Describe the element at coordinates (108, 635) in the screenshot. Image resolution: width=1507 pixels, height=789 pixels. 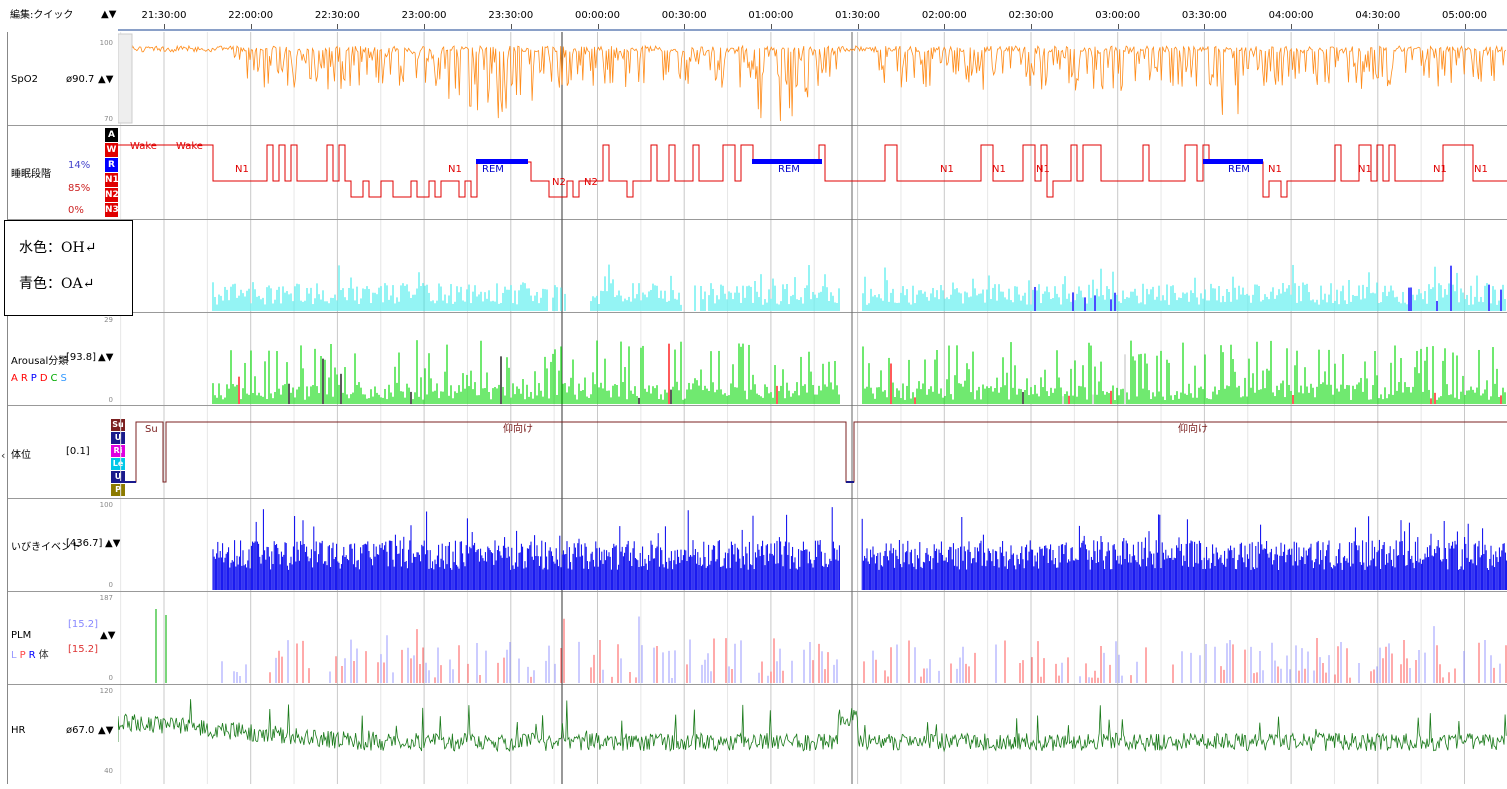
I see `plm-scale-arrows-icon: ▲▼` at that location.